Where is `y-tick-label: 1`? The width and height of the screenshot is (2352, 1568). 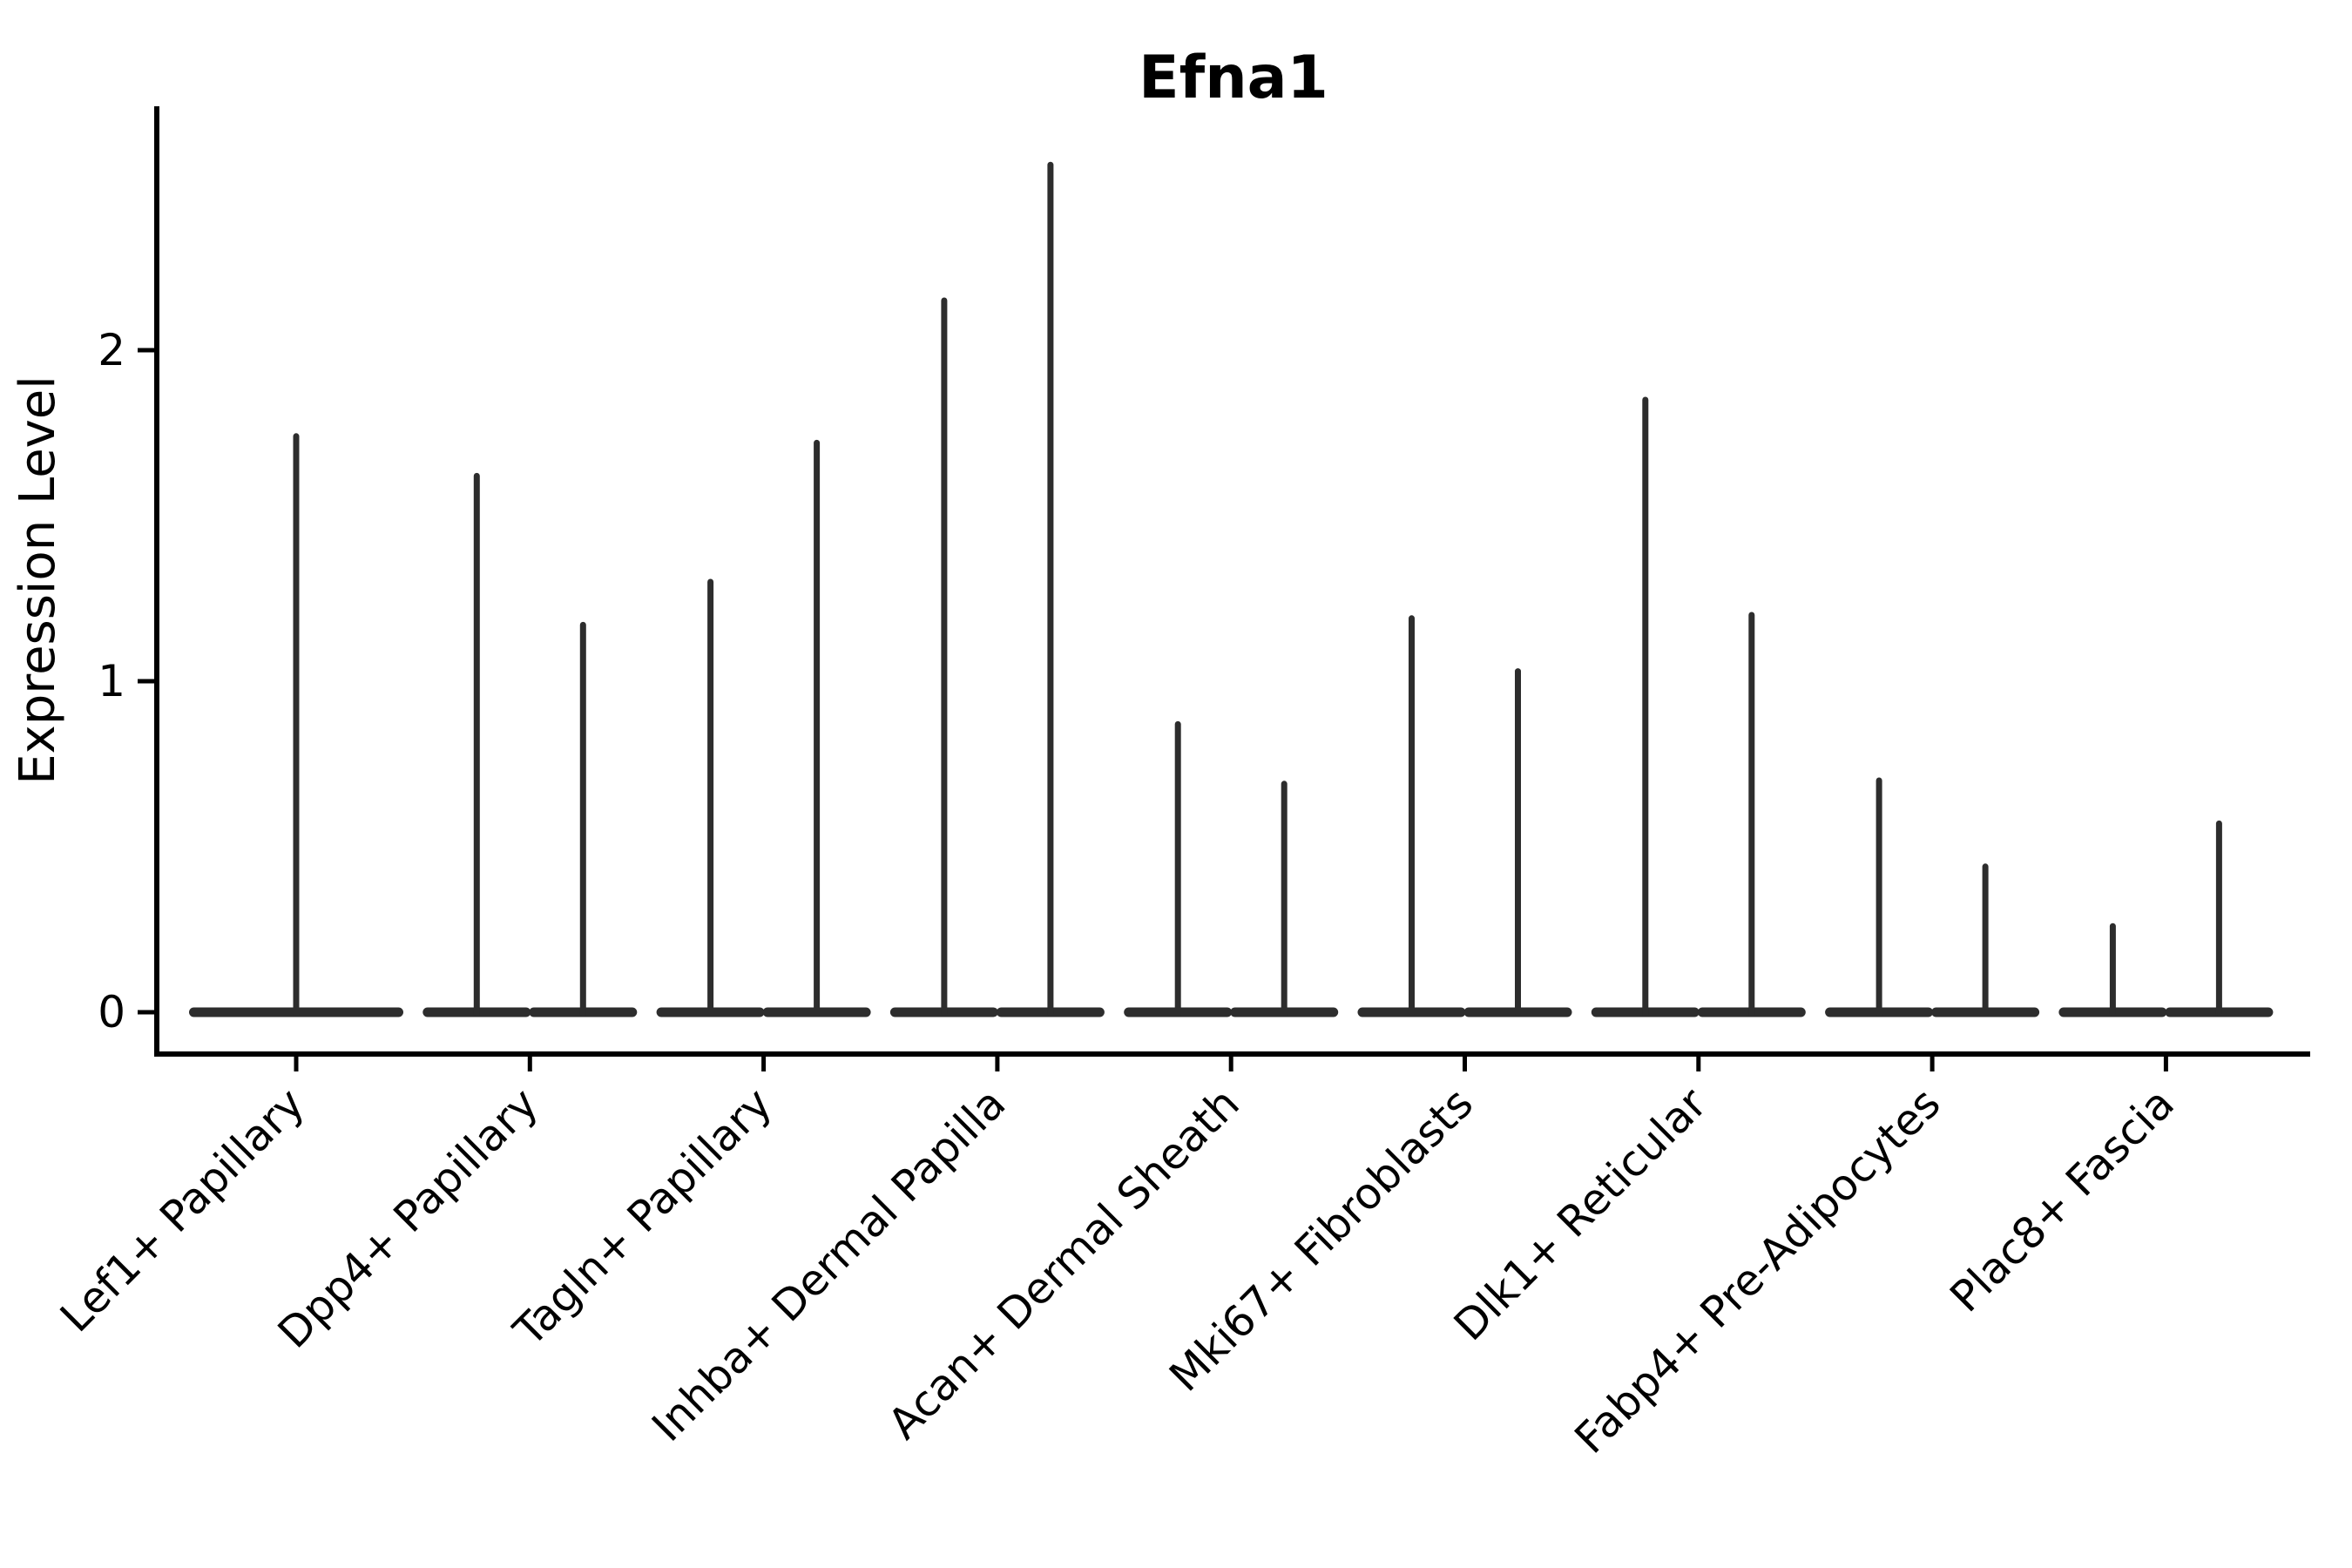 y-tick-label: 1 is located at coordinates (111, 681).